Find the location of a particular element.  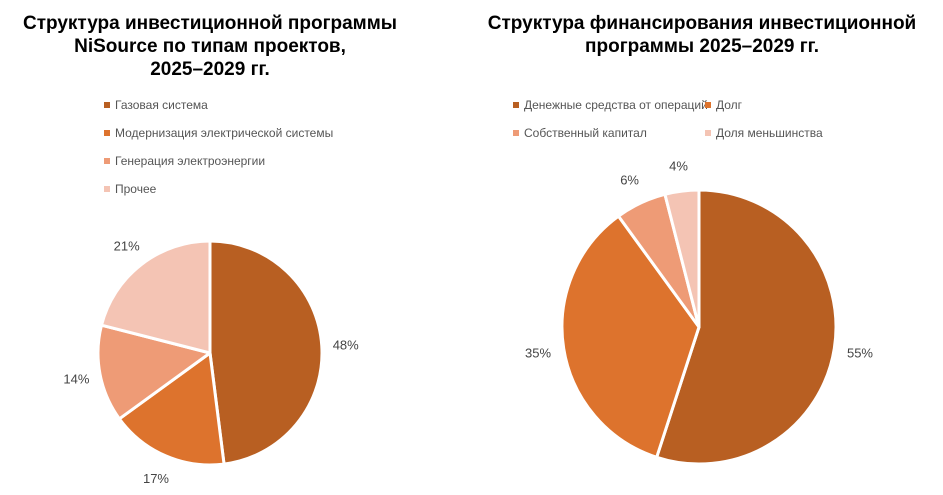

legend-left-item-1: Модернизация электрической системы is located at coordinates (218, 133).